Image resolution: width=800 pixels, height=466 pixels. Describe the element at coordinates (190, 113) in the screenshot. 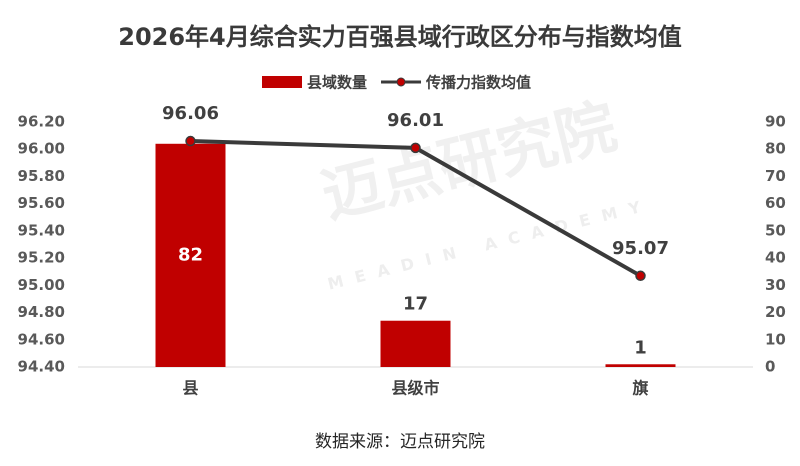

I see `line-value-label: 96.06` at that location.